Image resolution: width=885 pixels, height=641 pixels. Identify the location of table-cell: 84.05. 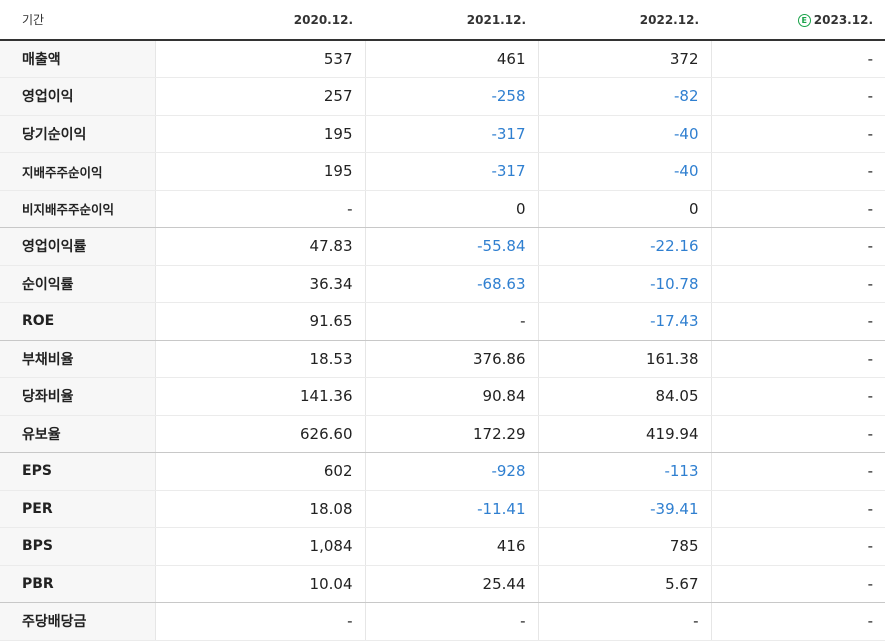
(624, 396).